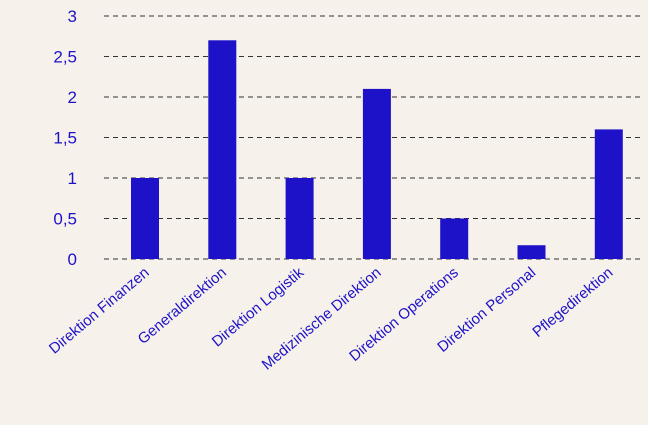 The height and width of the screenshot is (425, 648). I want to click on y-tick-label: 0,5, so click(65, 219).